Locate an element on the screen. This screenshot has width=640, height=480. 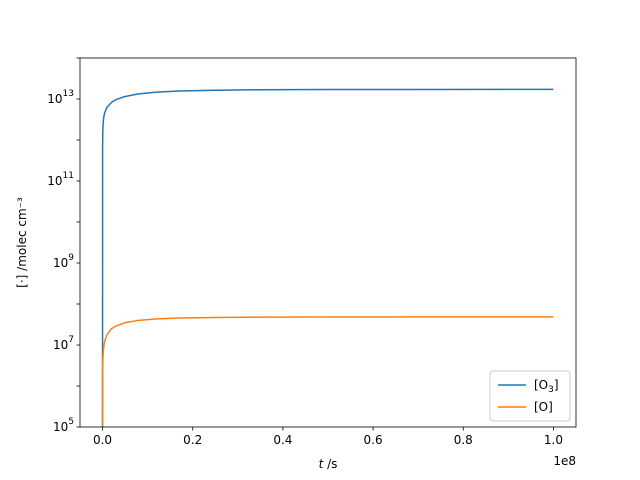
x-tick-label: 0.0 is located at coordinates (102, 440).